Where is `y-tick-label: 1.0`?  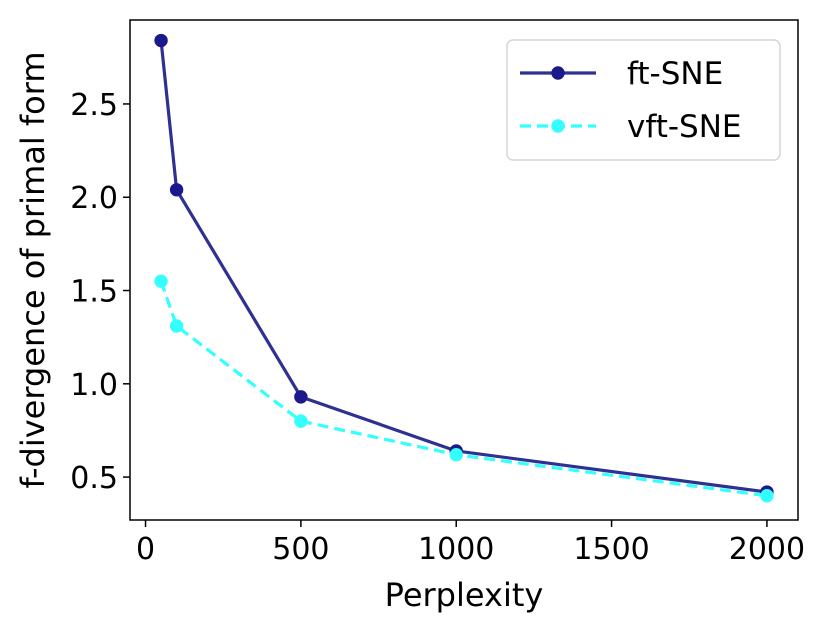 y-tick-label: 1.0 is located at coordinates (94, 385).